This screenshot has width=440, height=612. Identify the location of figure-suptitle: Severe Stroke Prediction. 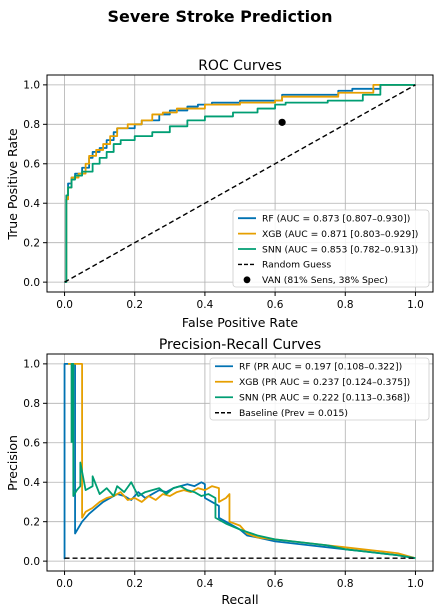
(219, 16).